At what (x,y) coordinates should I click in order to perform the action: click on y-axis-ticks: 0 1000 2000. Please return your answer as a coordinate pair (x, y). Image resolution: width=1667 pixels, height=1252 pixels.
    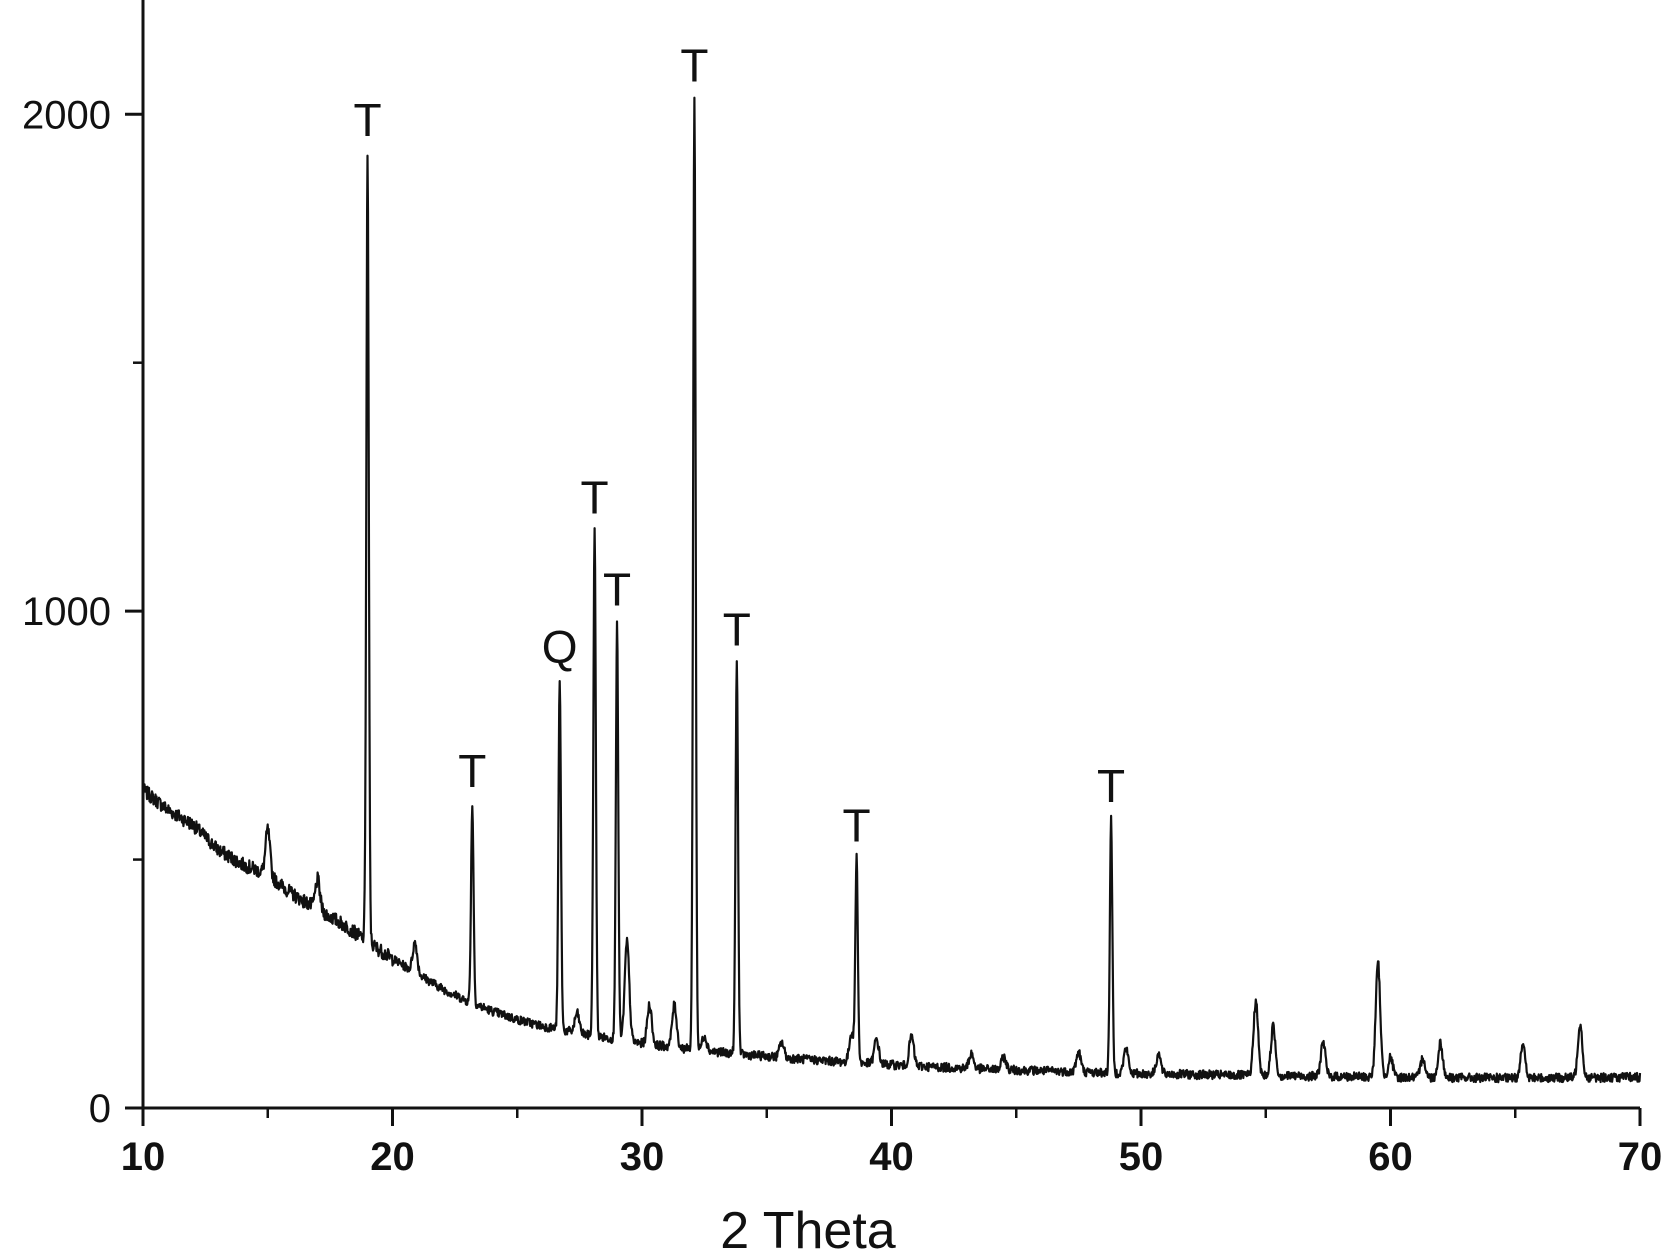
    Looking at the image, I should click on (82, 612).